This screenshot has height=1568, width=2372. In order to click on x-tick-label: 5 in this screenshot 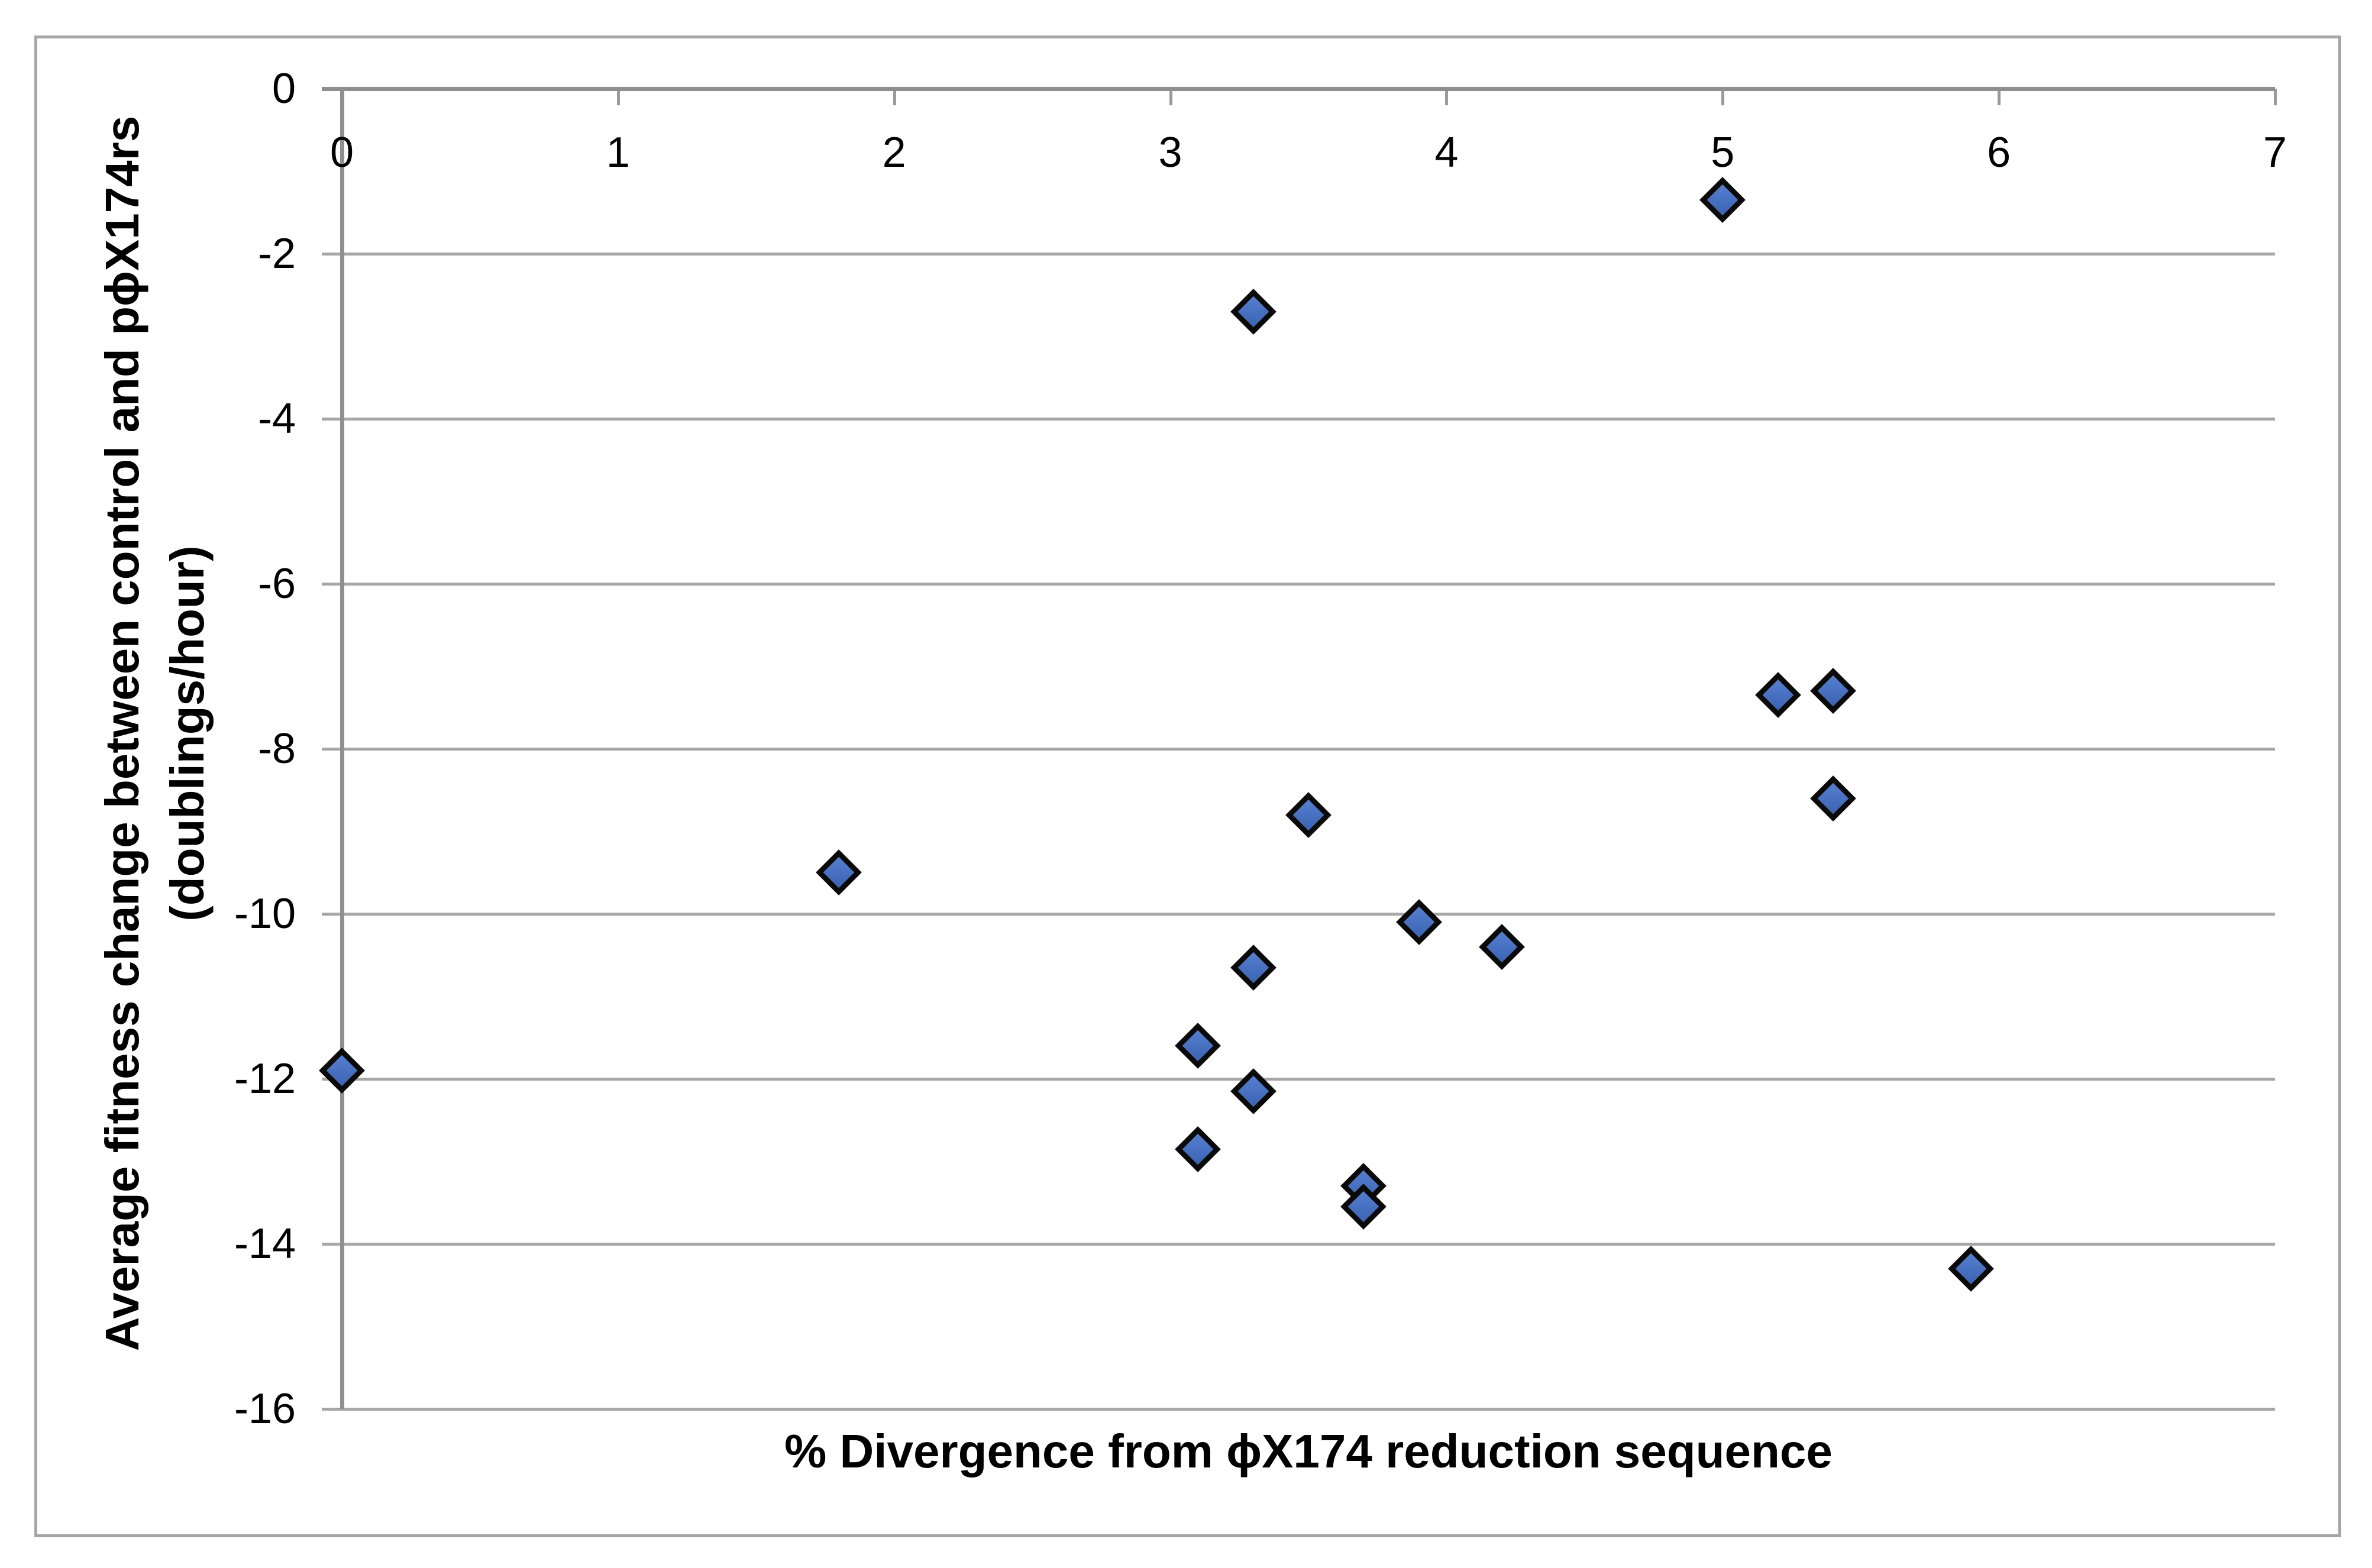, I will do `click(1723, 152)`.